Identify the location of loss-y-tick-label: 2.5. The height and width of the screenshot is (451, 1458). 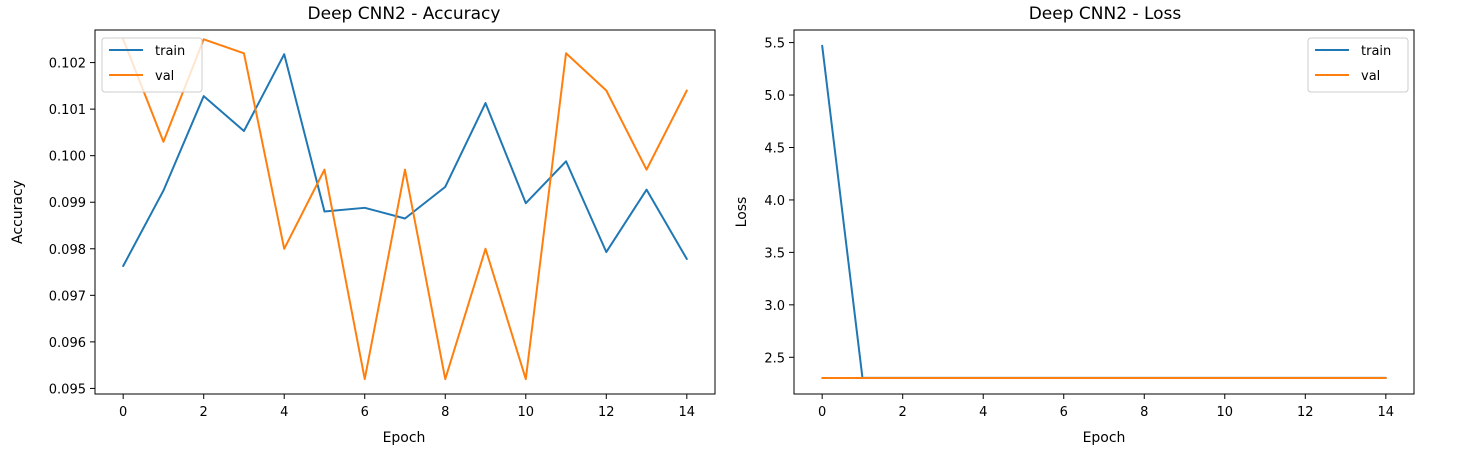
(774, 358).